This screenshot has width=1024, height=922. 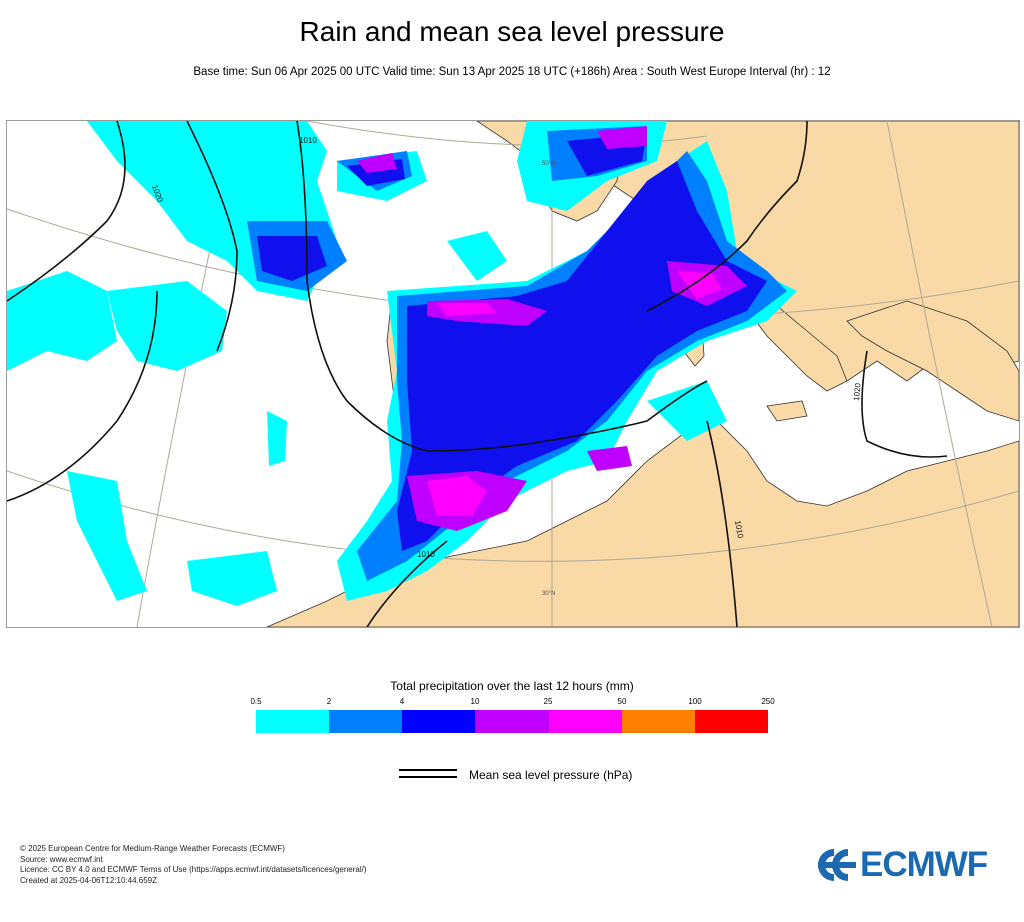 I want to click on legend-colorbar, so click(x=512, y=721).